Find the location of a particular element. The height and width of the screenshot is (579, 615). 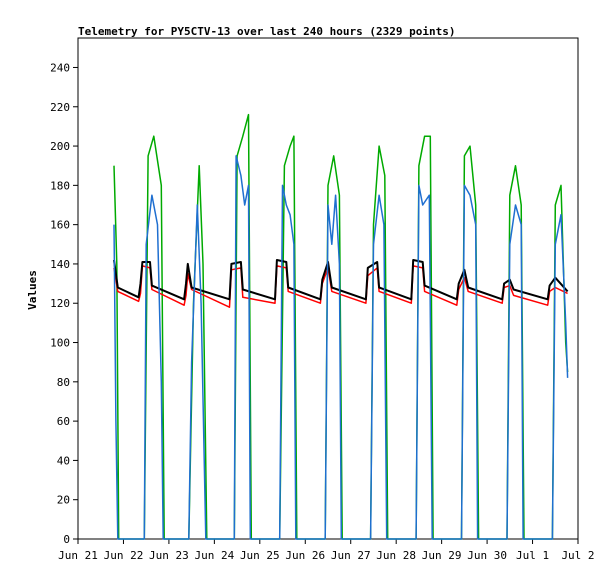

y-tick-label: 80 is located at coordinates (63, 382).